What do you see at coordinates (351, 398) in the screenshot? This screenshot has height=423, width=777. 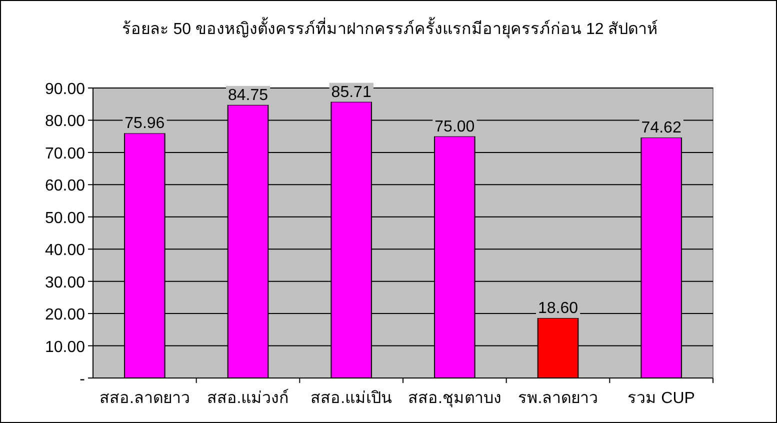 I see `x-tick-label: สสอ.แม่เปิน` at bounding box center [351, 398].